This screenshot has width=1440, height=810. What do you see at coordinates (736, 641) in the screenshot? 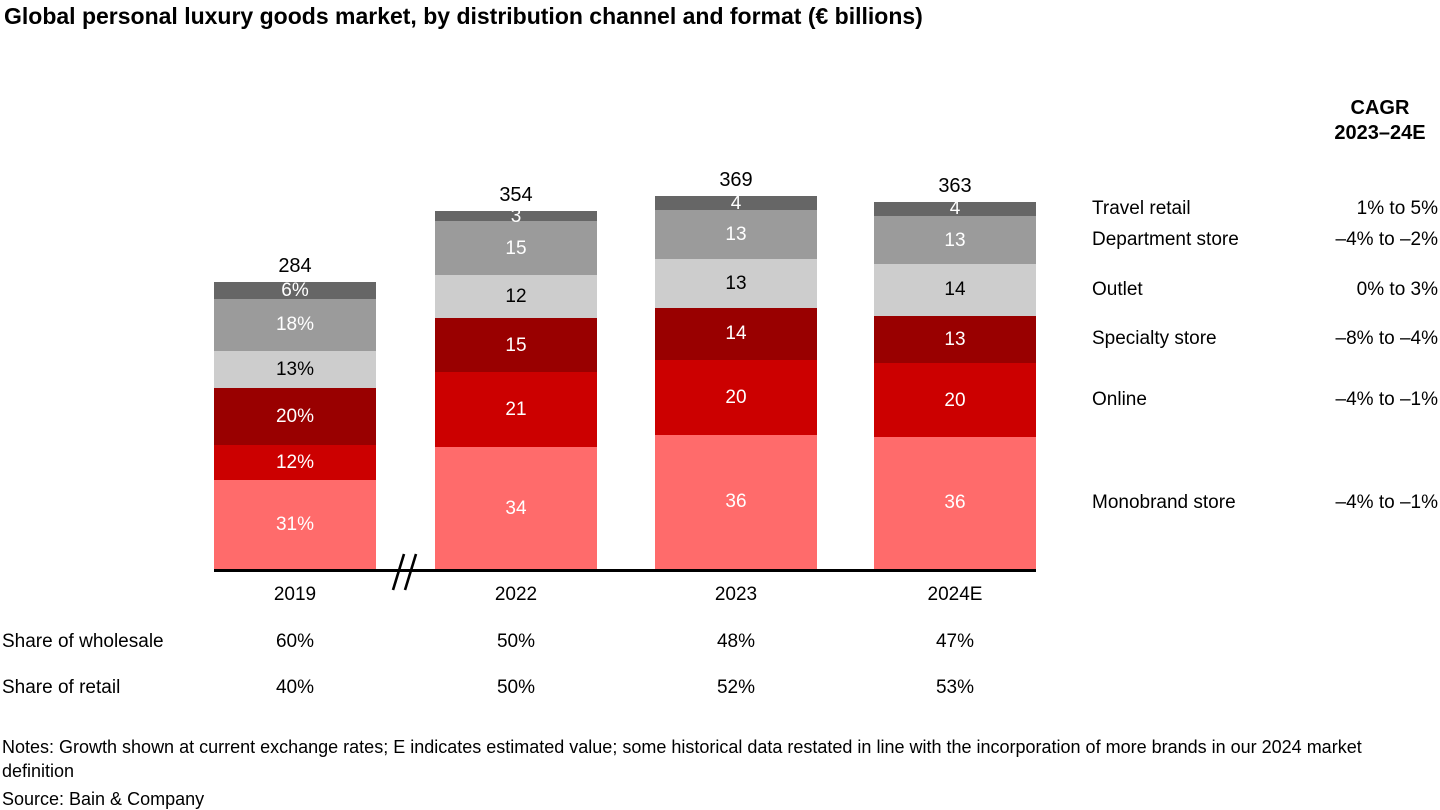
I see `share-value-share-of-wholesale-2023: 48%` at bounding box center [736, 641].